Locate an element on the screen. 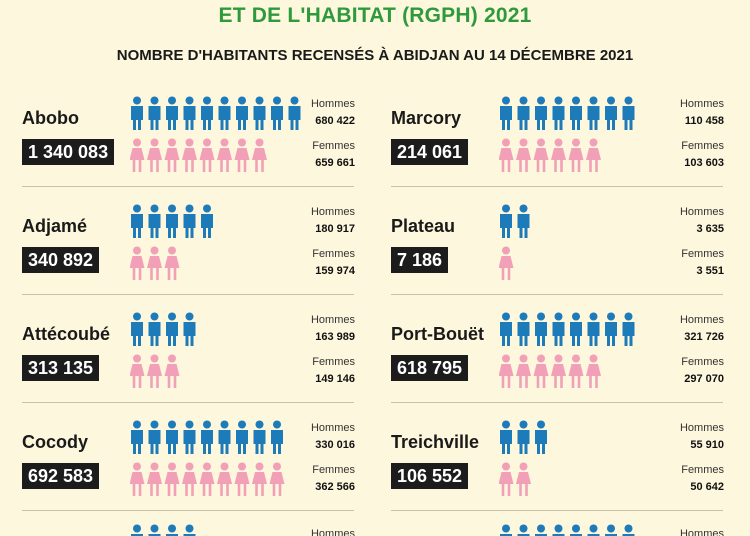  men-count: 55 910 is located at coordinates (707, 445).